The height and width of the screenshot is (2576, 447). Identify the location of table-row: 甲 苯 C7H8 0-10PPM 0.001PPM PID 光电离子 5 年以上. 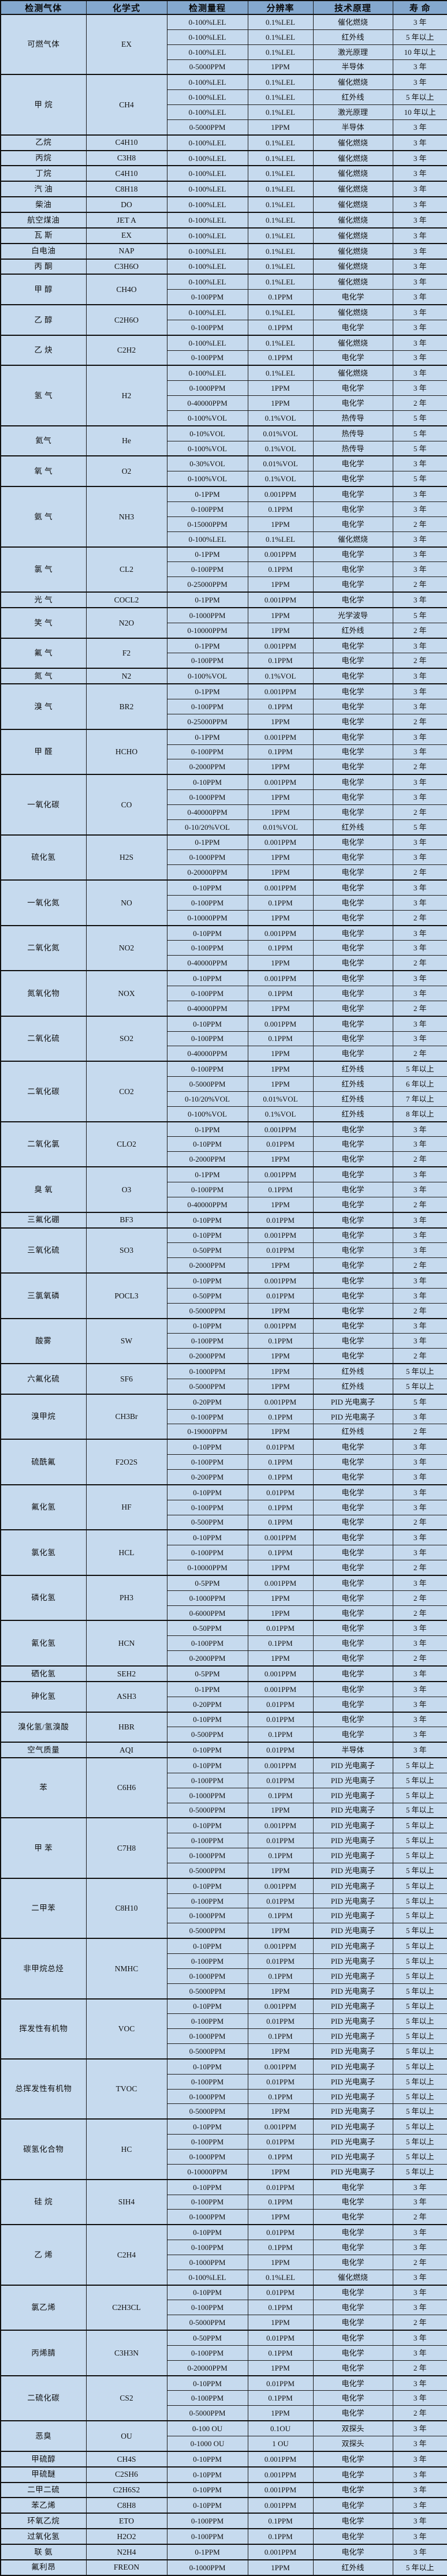
(223, 1848).